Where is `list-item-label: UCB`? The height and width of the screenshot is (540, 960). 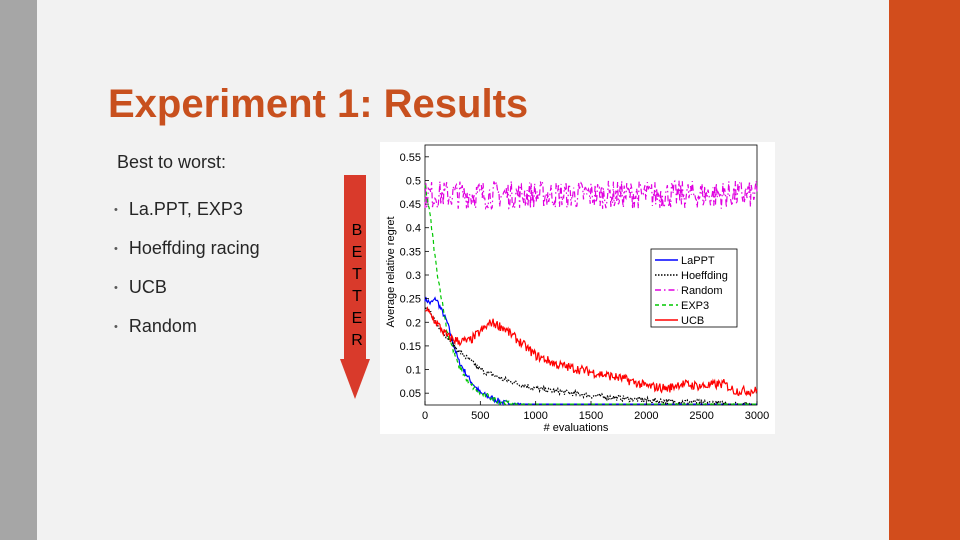 list-item-label: UCB is located at coordinates (147, 287).